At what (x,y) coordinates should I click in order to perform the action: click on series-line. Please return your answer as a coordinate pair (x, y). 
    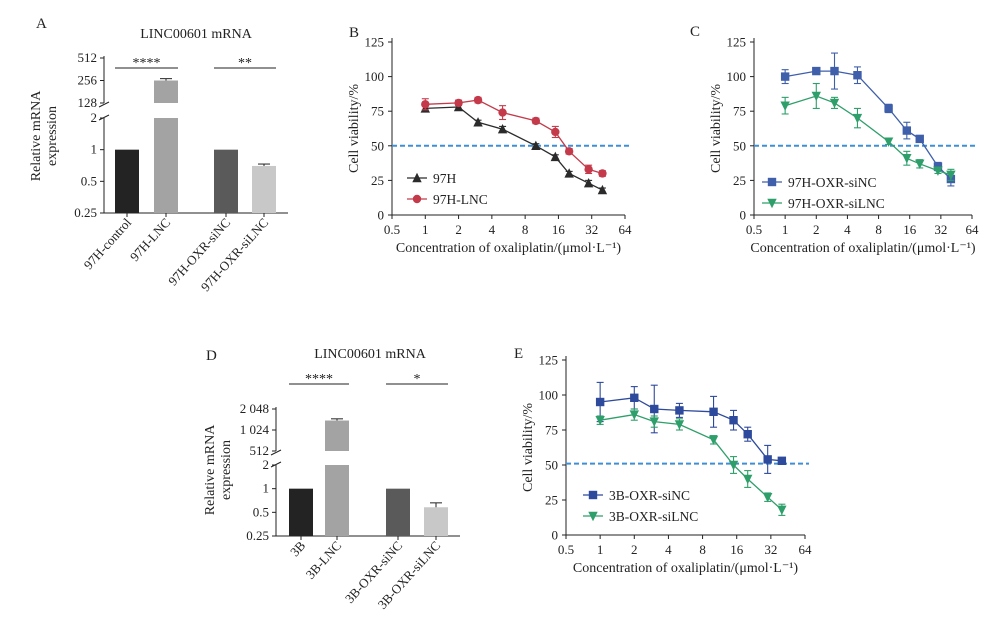
    Looking at the image, I should click on (868, 125).